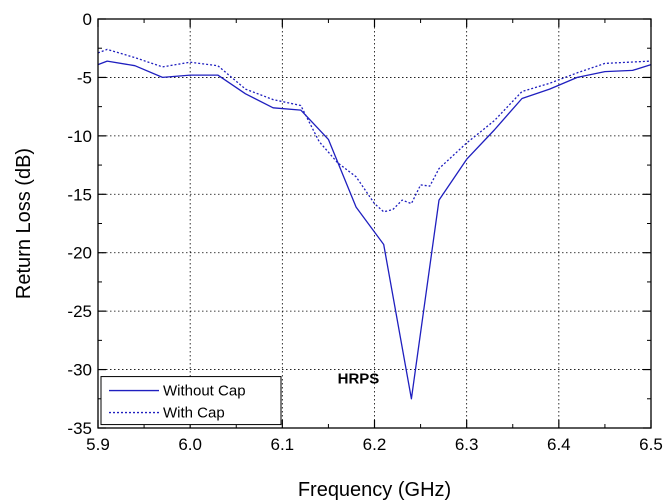  Describe the element at coordinates (559, 444) in the screenshot. I see `x-tick-label: 6.4` at that location.